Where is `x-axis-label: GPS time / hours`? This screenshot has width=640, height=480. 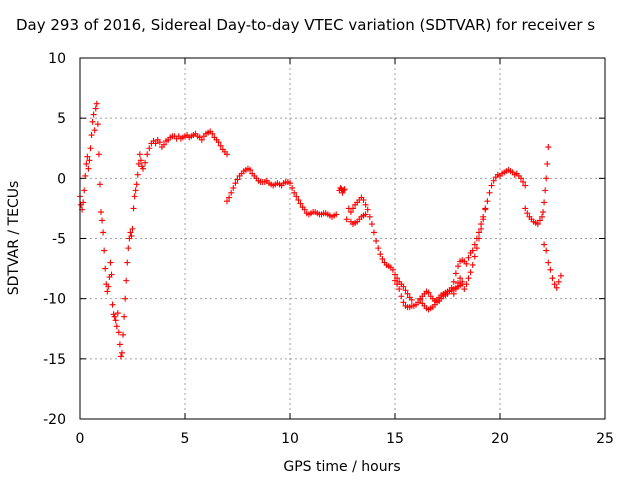 x-axis-label: GPS time / hours is located at coordinates (341, 467).